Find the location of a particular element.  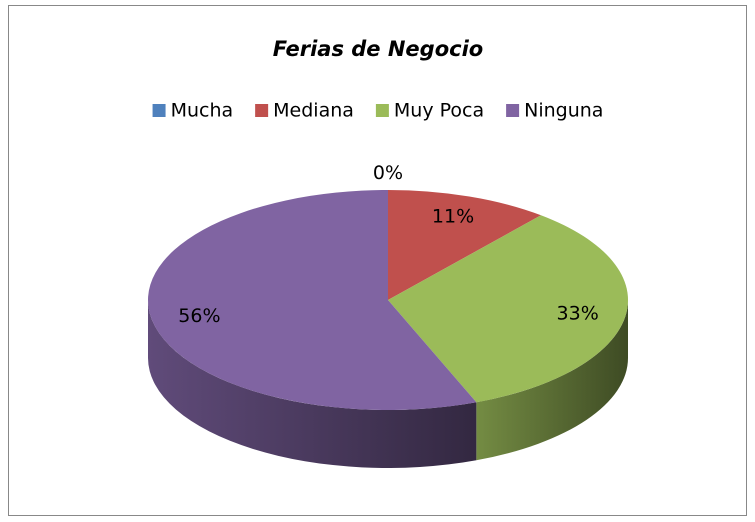

legend-item: Mucha is located at coordinates (193, 111).